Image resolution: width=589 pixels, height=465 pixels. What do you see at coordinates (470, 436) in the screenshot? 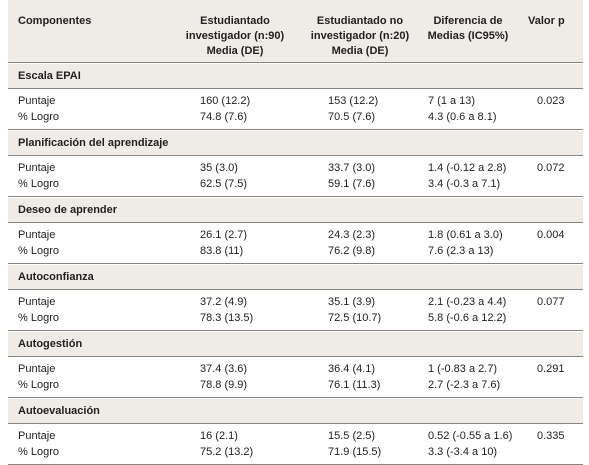
I see `cell: 0.52 (-0.55 a 1.6)` at bounding box center [470, 436].